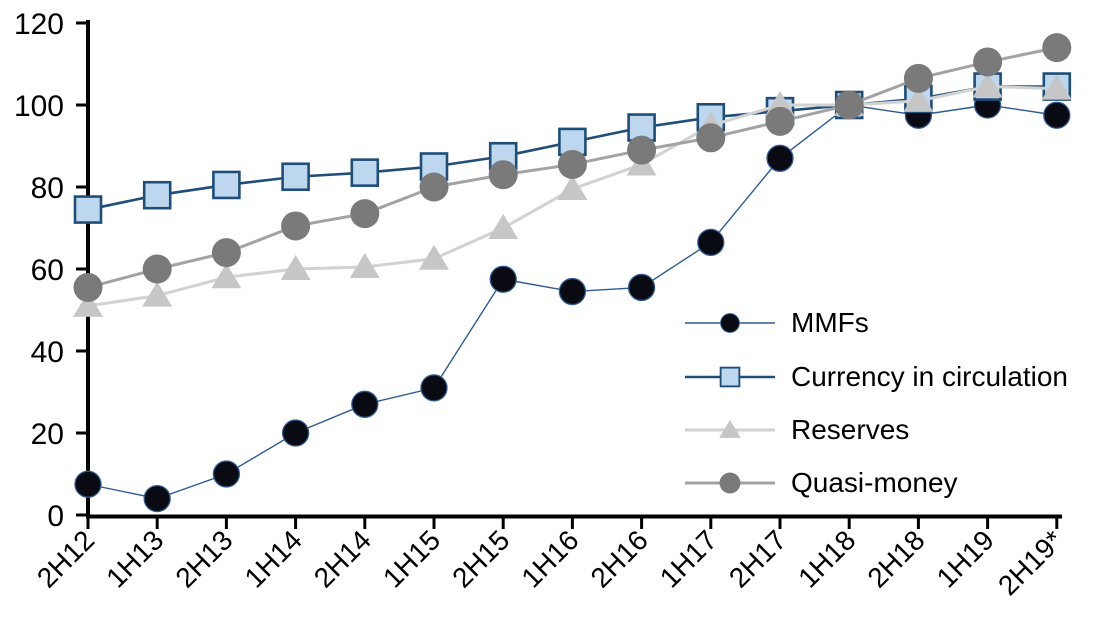 Image resolution: width=1119 pixels, height=640 pixels. What do you see at coordinates (830, 322) in the screenshot?
I see `legend-label-mmfs: MMFs` at bounding box center [830, 322].